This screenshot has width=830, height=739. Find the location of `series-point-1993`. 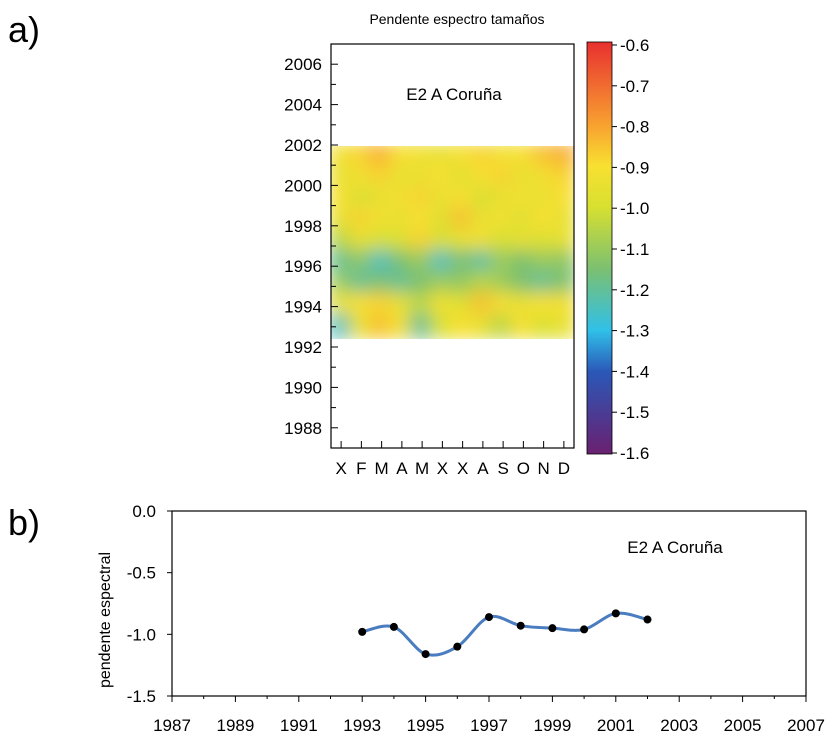

series-point-1993 is located at coordinates (362, 631).